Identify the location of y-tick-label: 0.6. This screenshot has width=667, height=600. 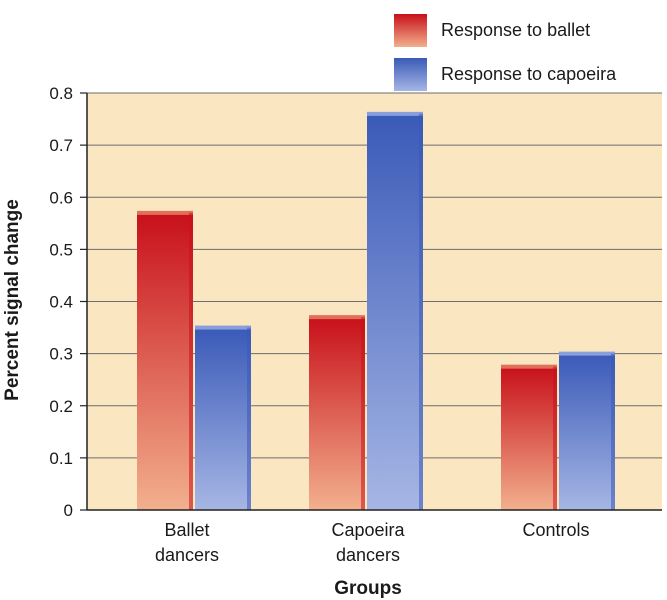
(61, 197).